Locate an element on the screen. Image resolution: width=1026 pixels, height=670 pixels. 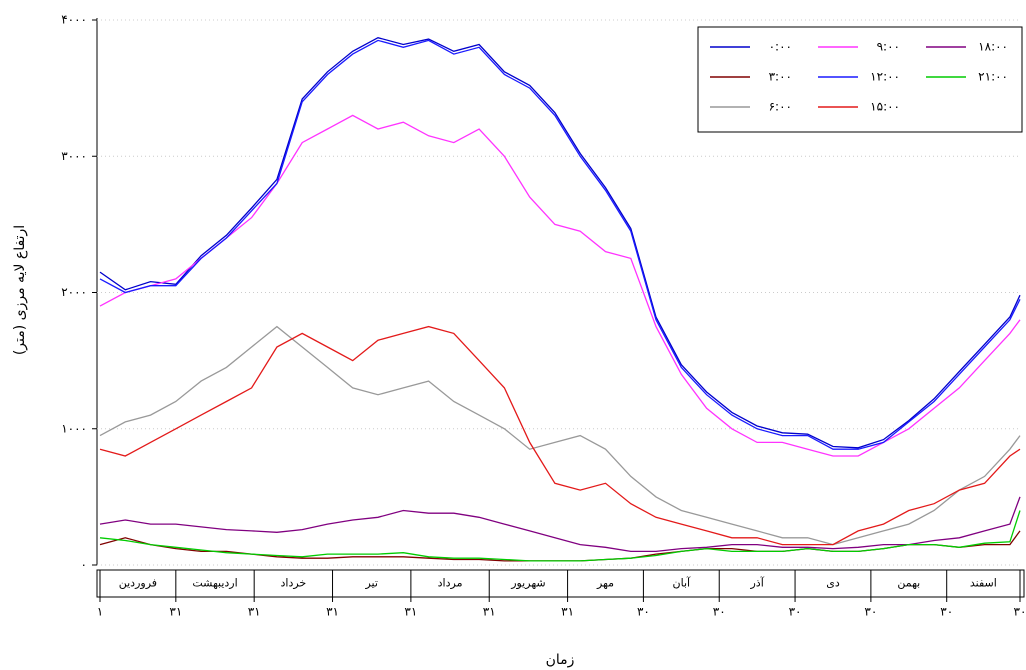
month-label: بهمن is located at coordinates (908, 583).